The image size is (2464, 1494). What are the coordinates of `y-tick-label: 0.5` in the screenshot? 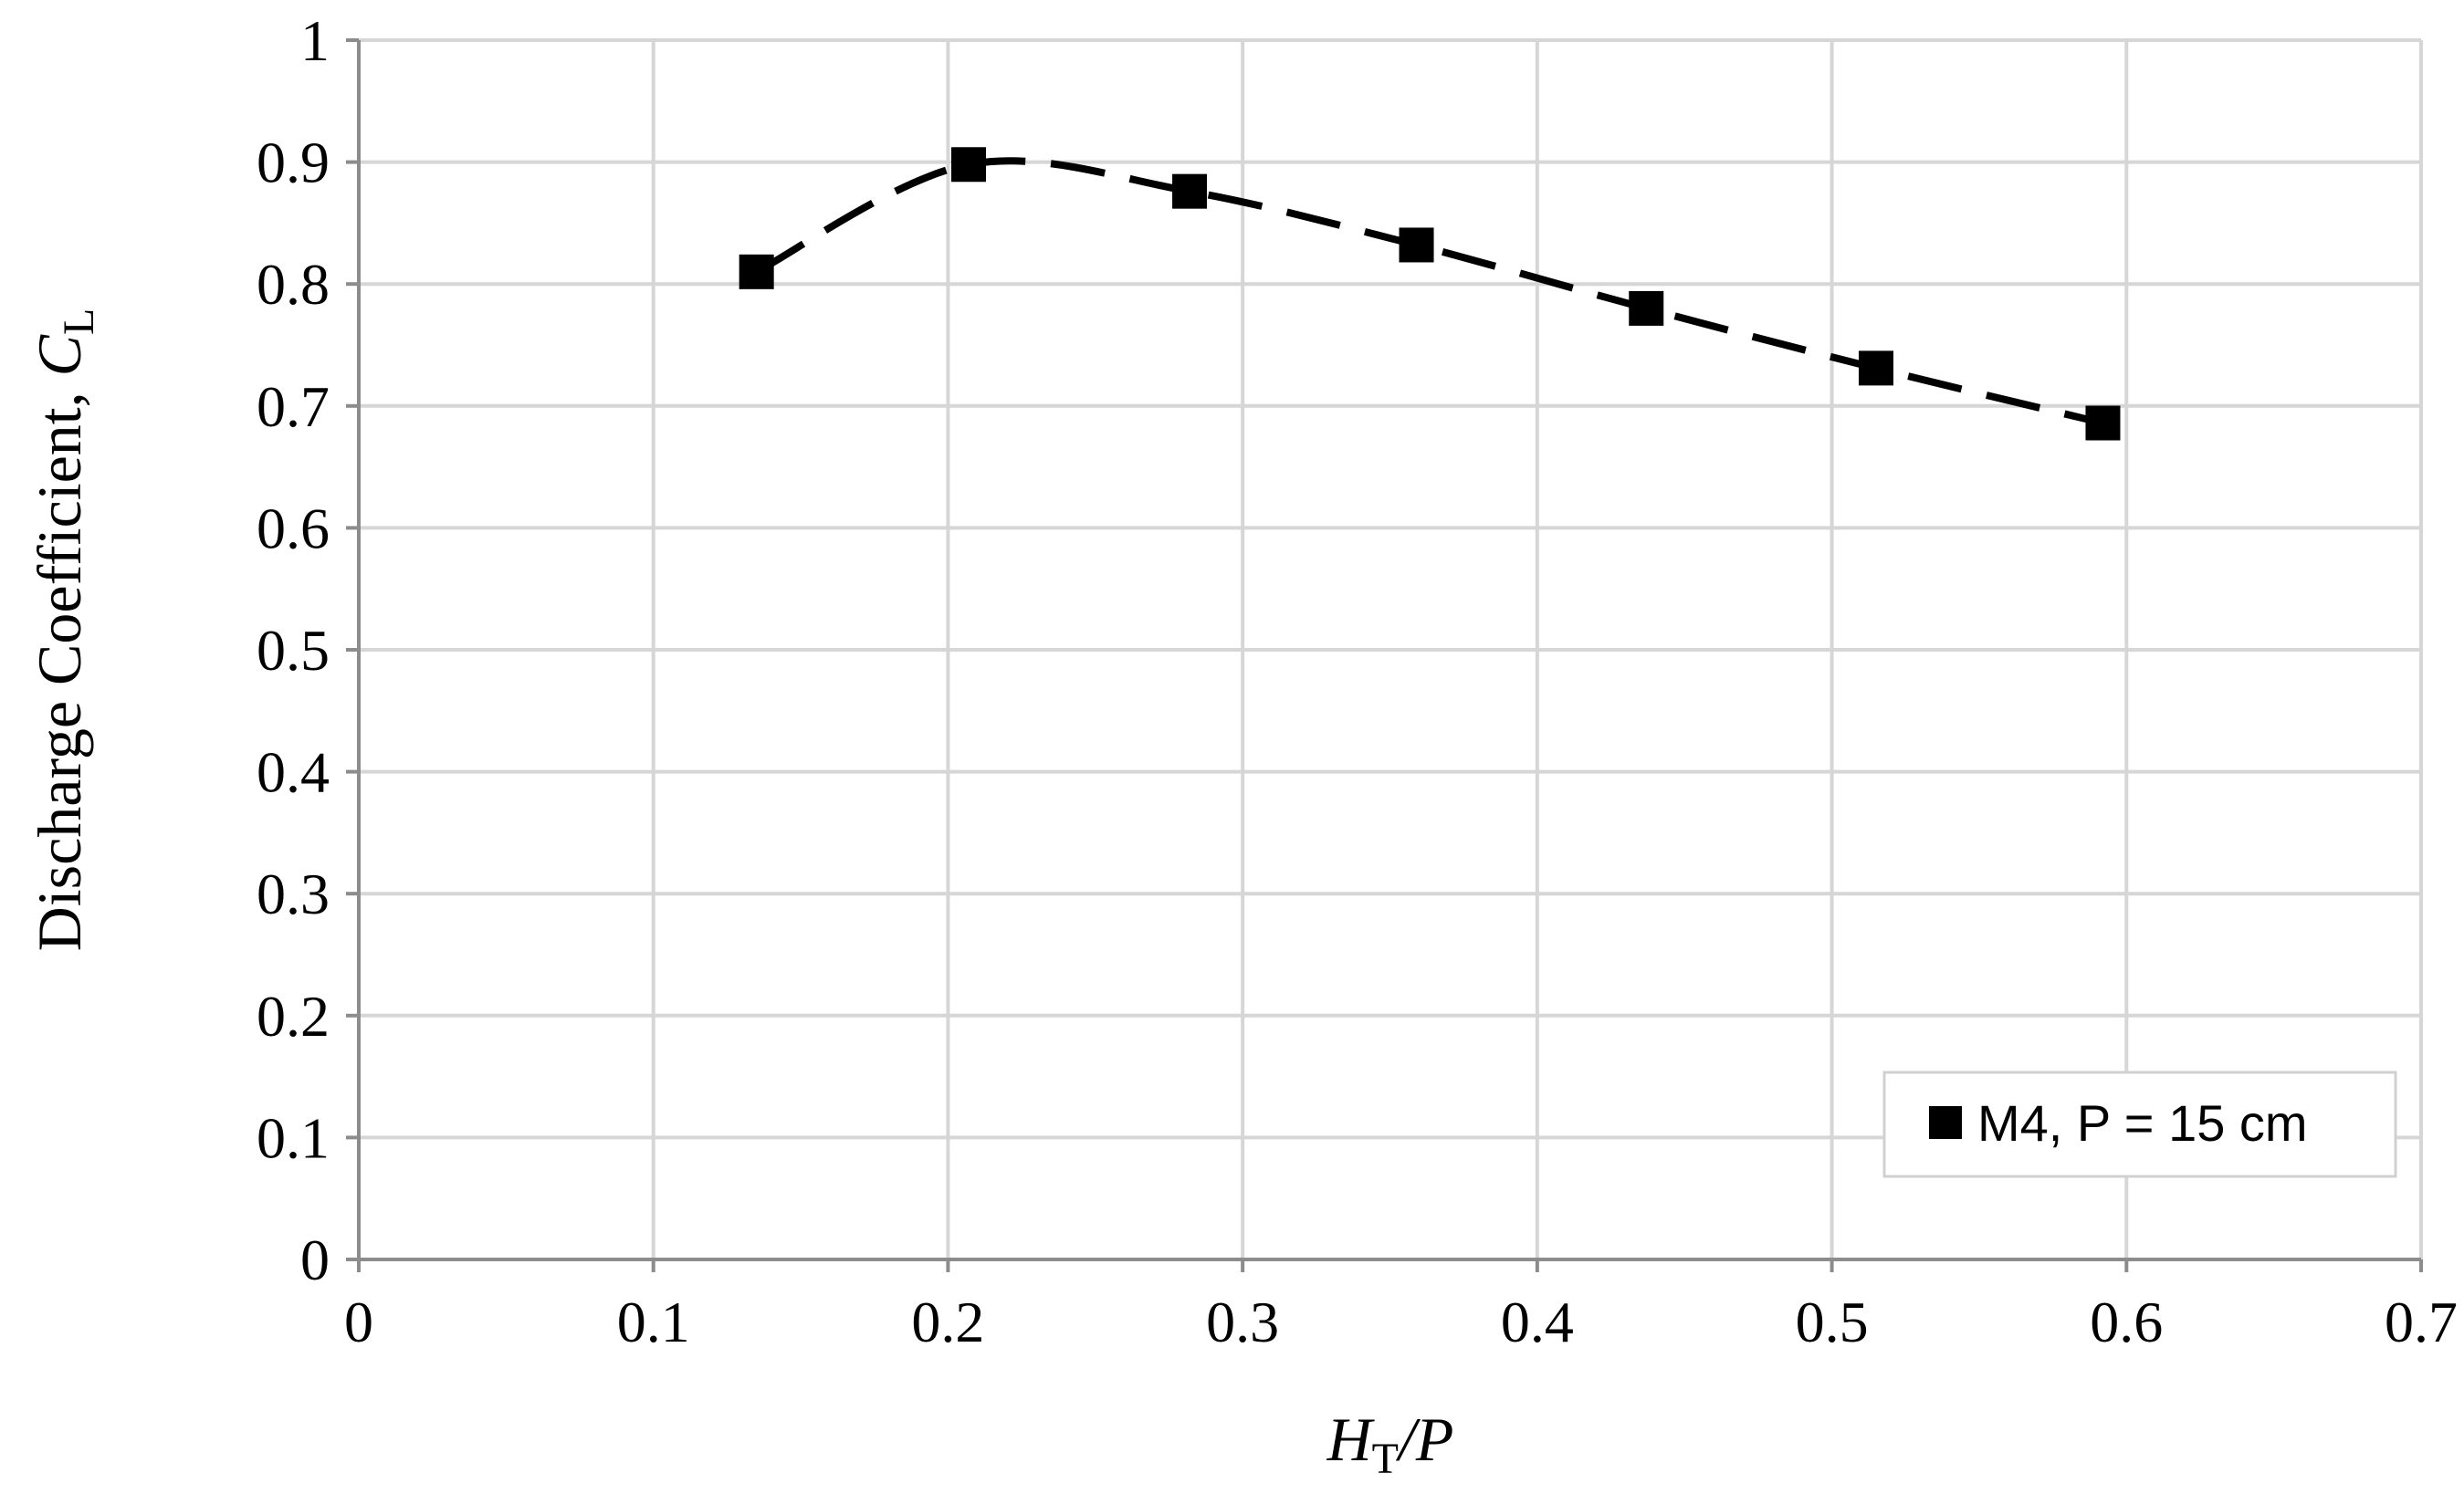 It's located at (293, 651).